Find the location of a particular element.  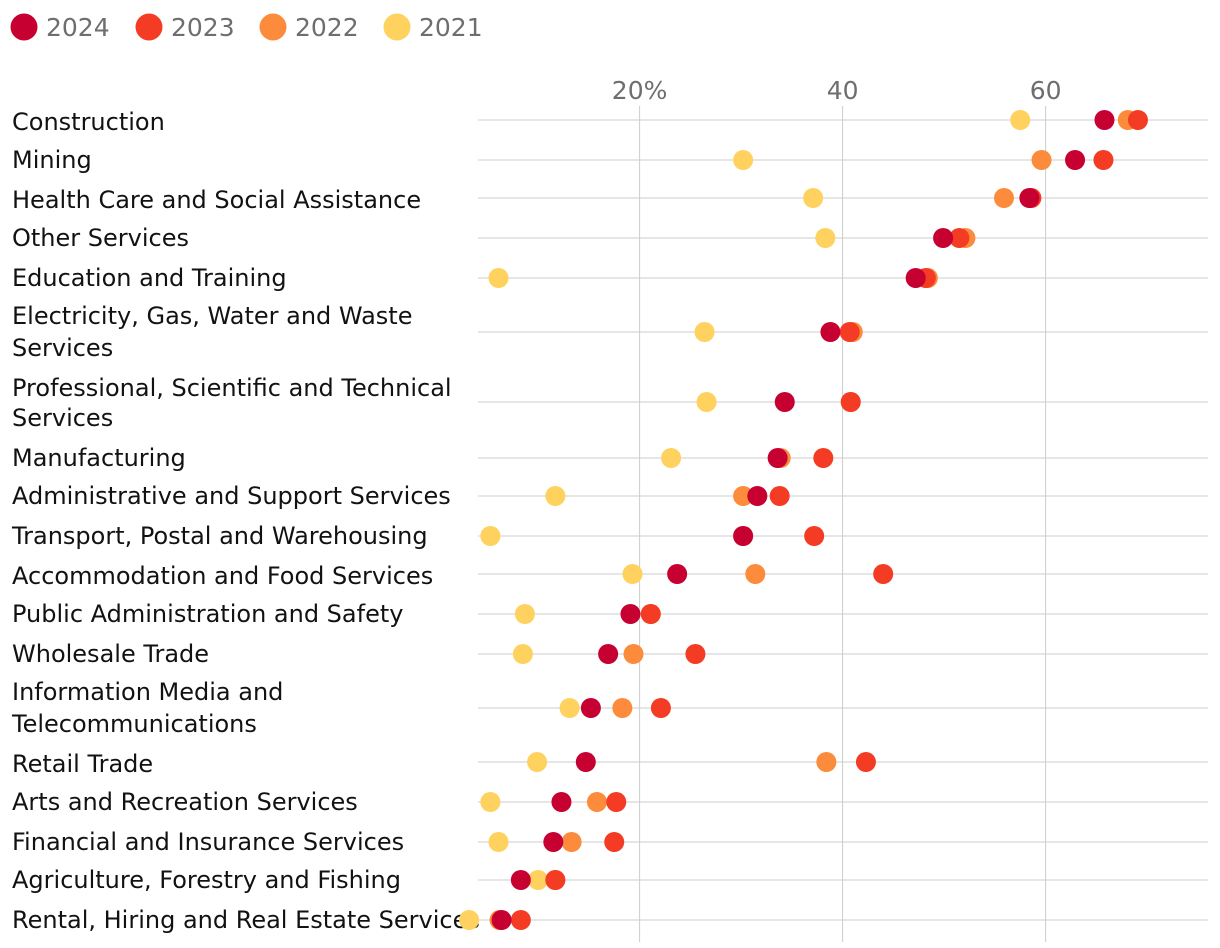

dot-2023-information-media-and-telecommunications is located at coordinates (660, 708).